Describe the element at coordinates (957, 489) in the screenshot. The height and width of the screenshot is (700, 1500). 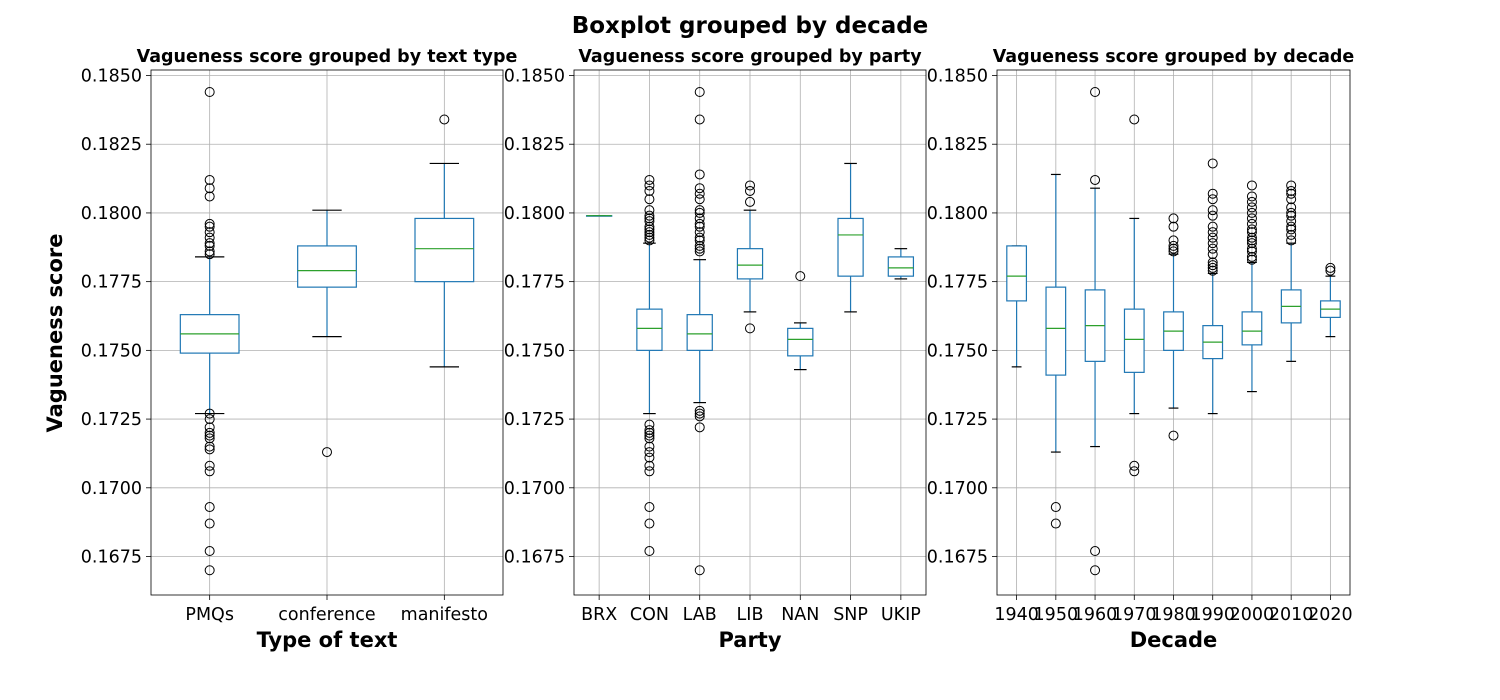
I see `y-tick-label: 0.1700` at that location.